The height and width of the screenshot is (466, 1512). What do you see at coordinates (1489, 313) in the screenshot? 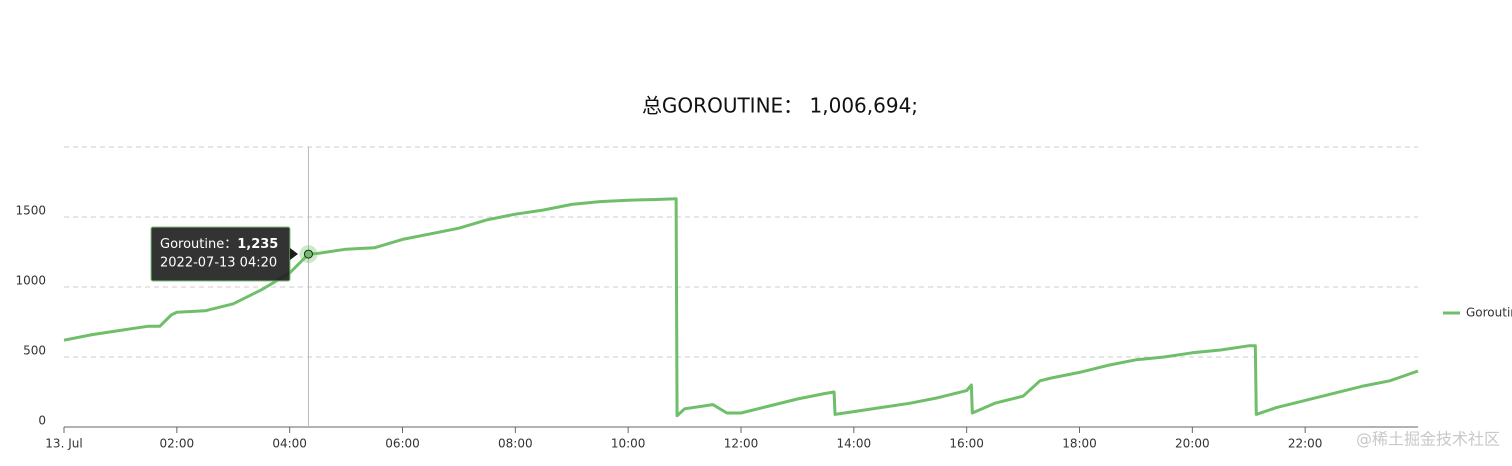
I see `legend-label: Goroutine` at bounding box center [1489, 313].